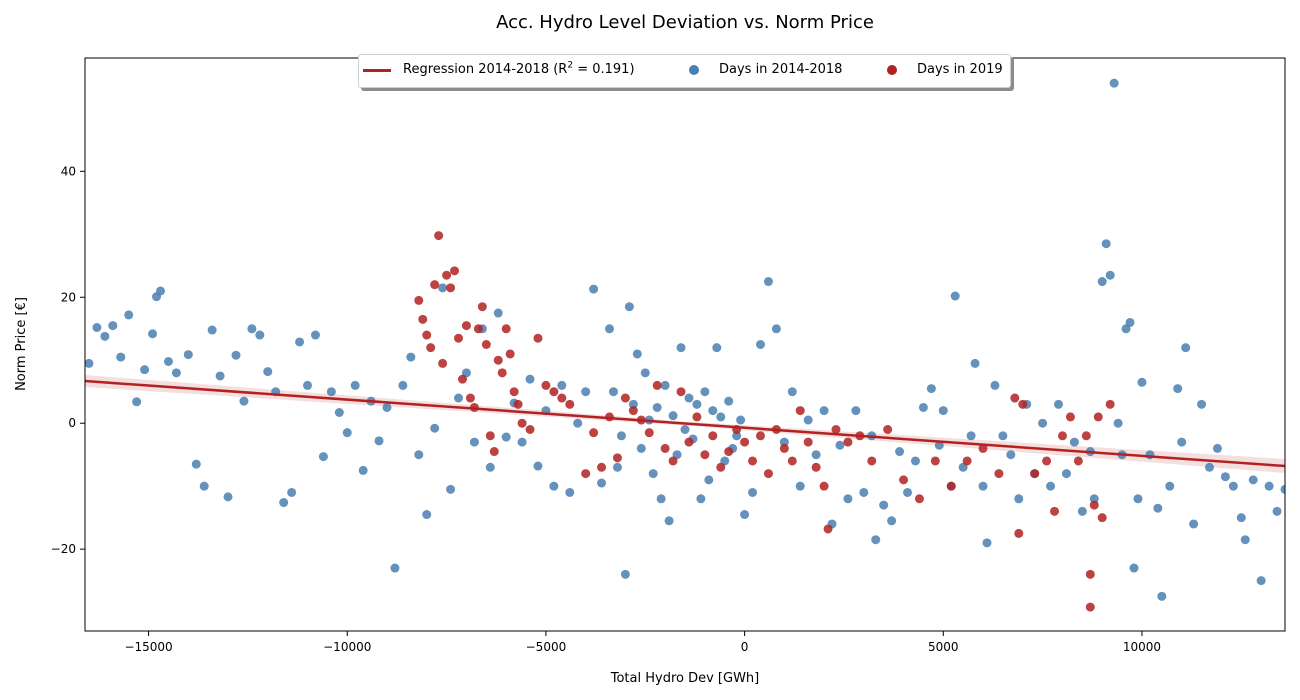 The width and height of the screenshot is (1300, 700). I want to click on legend-regression-swatch, so click(377, 70).